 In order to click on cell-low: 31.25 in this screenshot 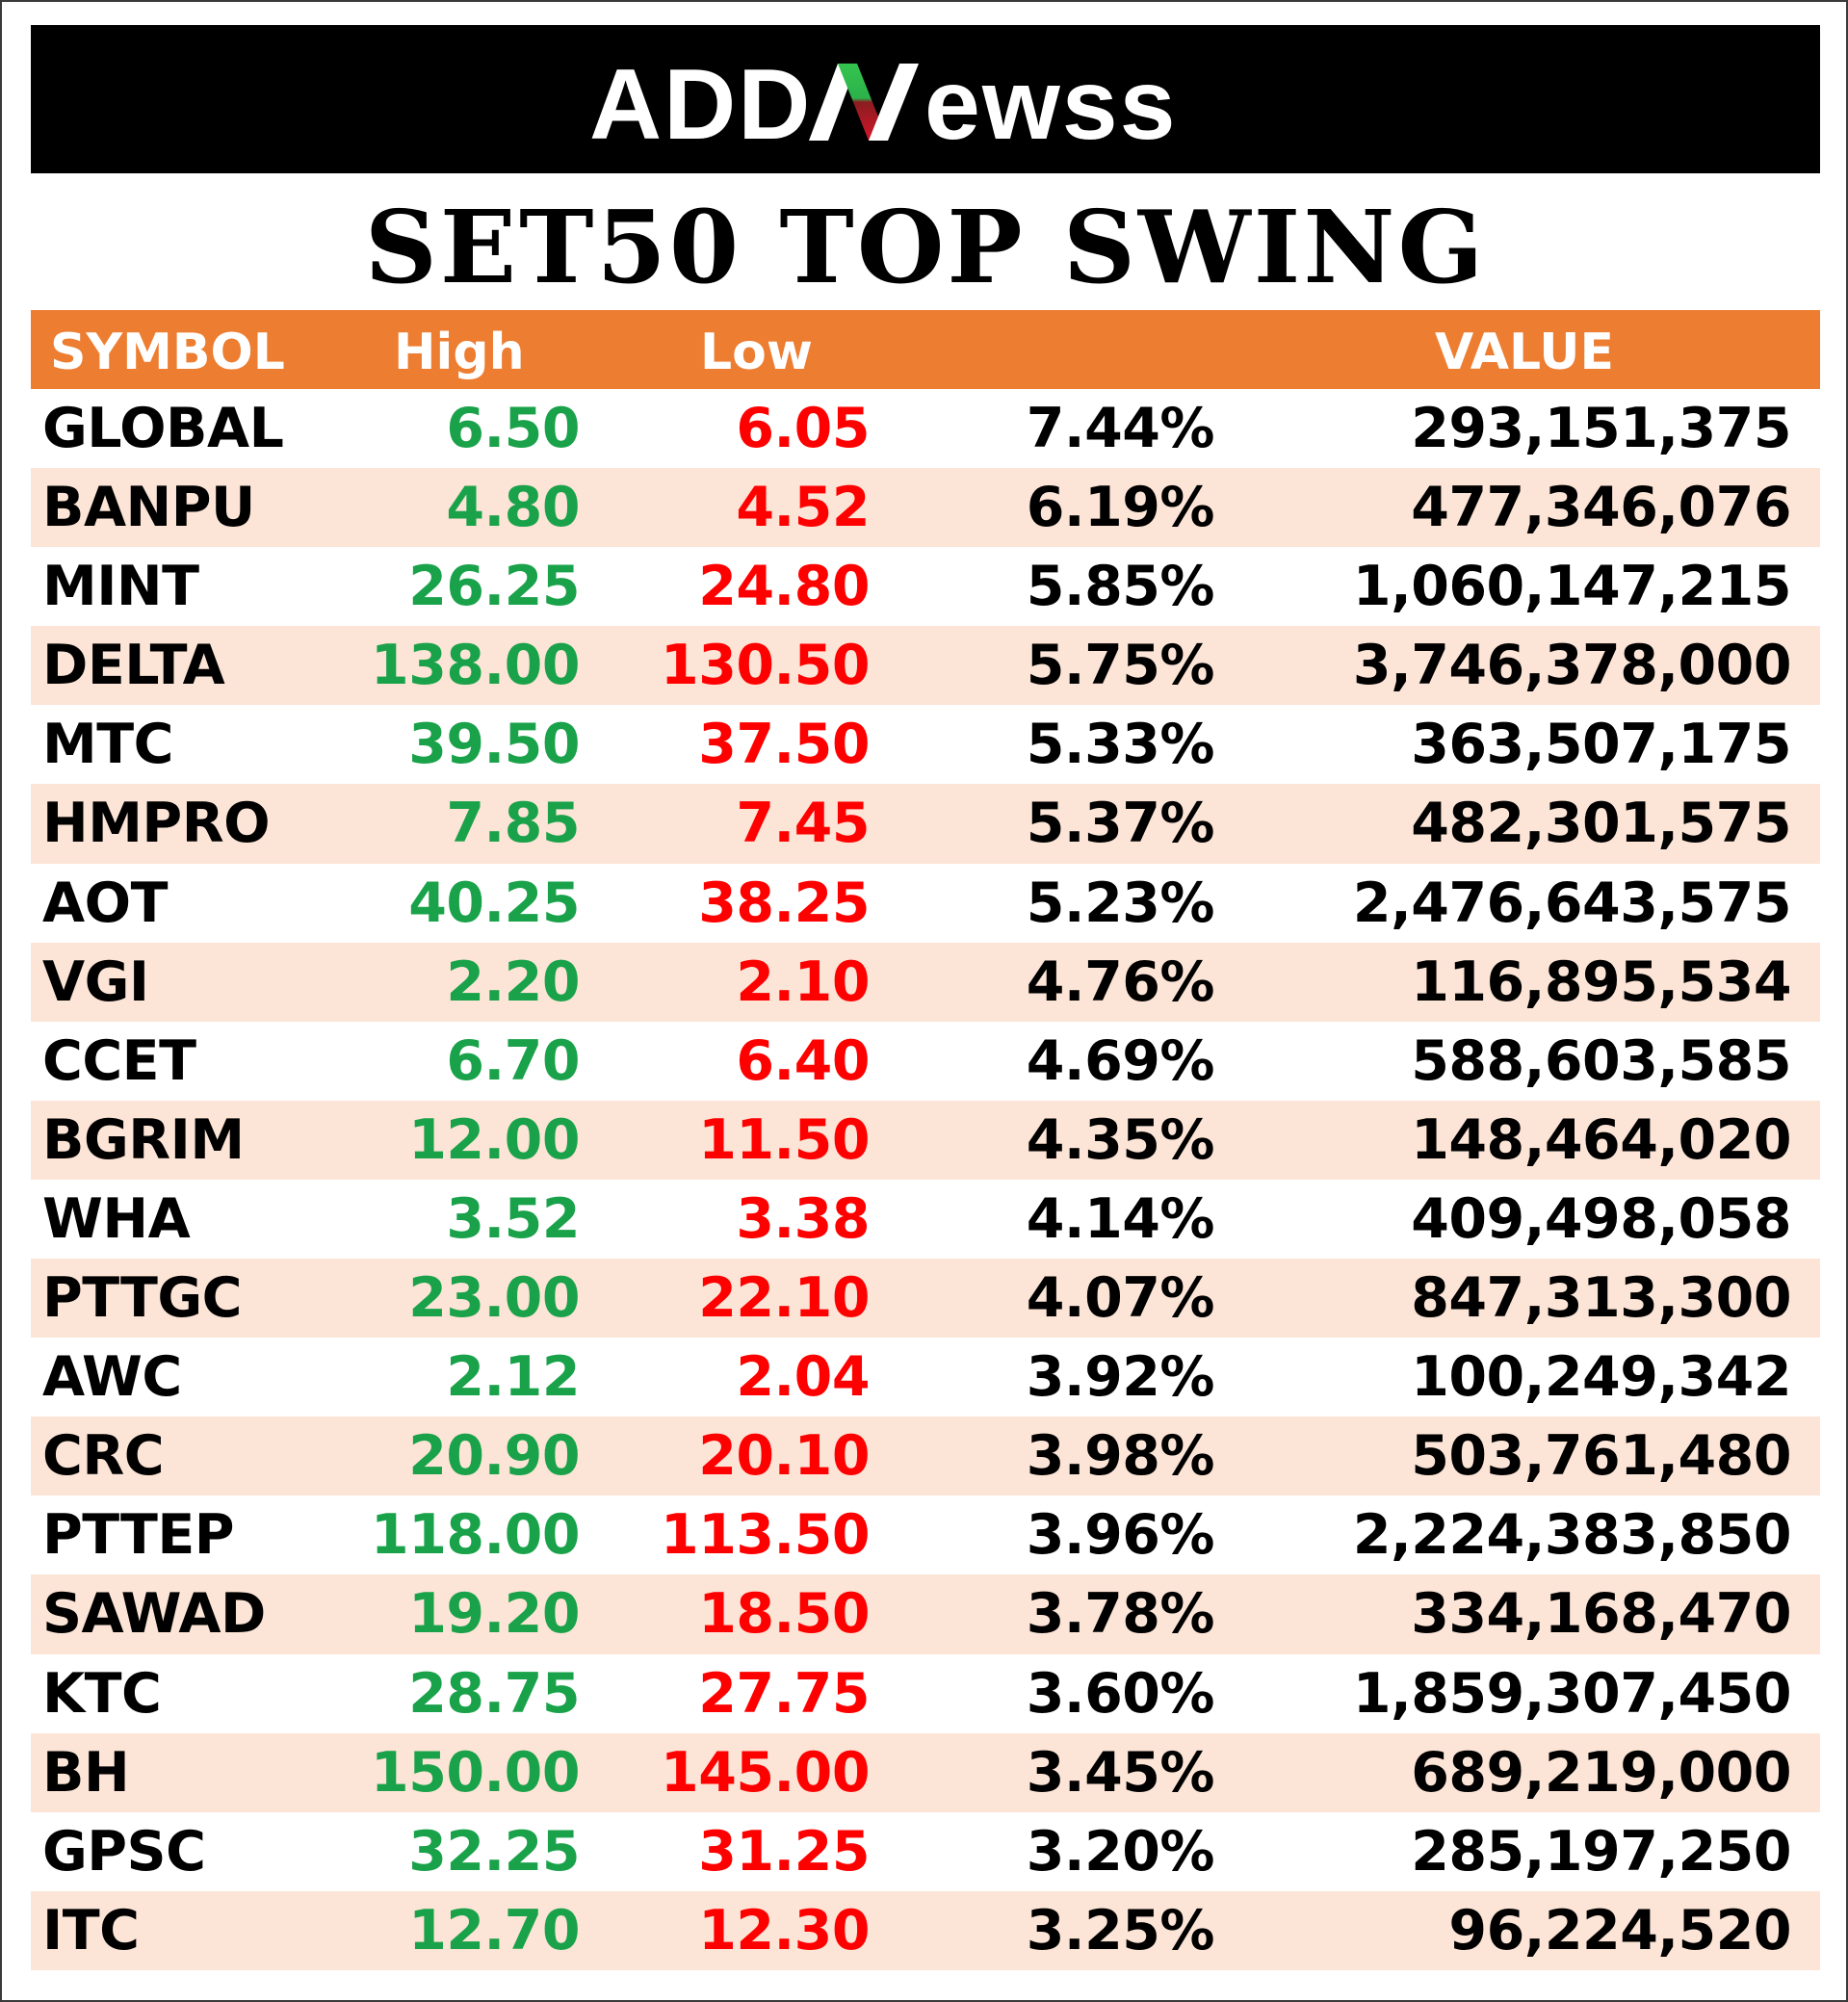, I will do `click(784, 1851)`.